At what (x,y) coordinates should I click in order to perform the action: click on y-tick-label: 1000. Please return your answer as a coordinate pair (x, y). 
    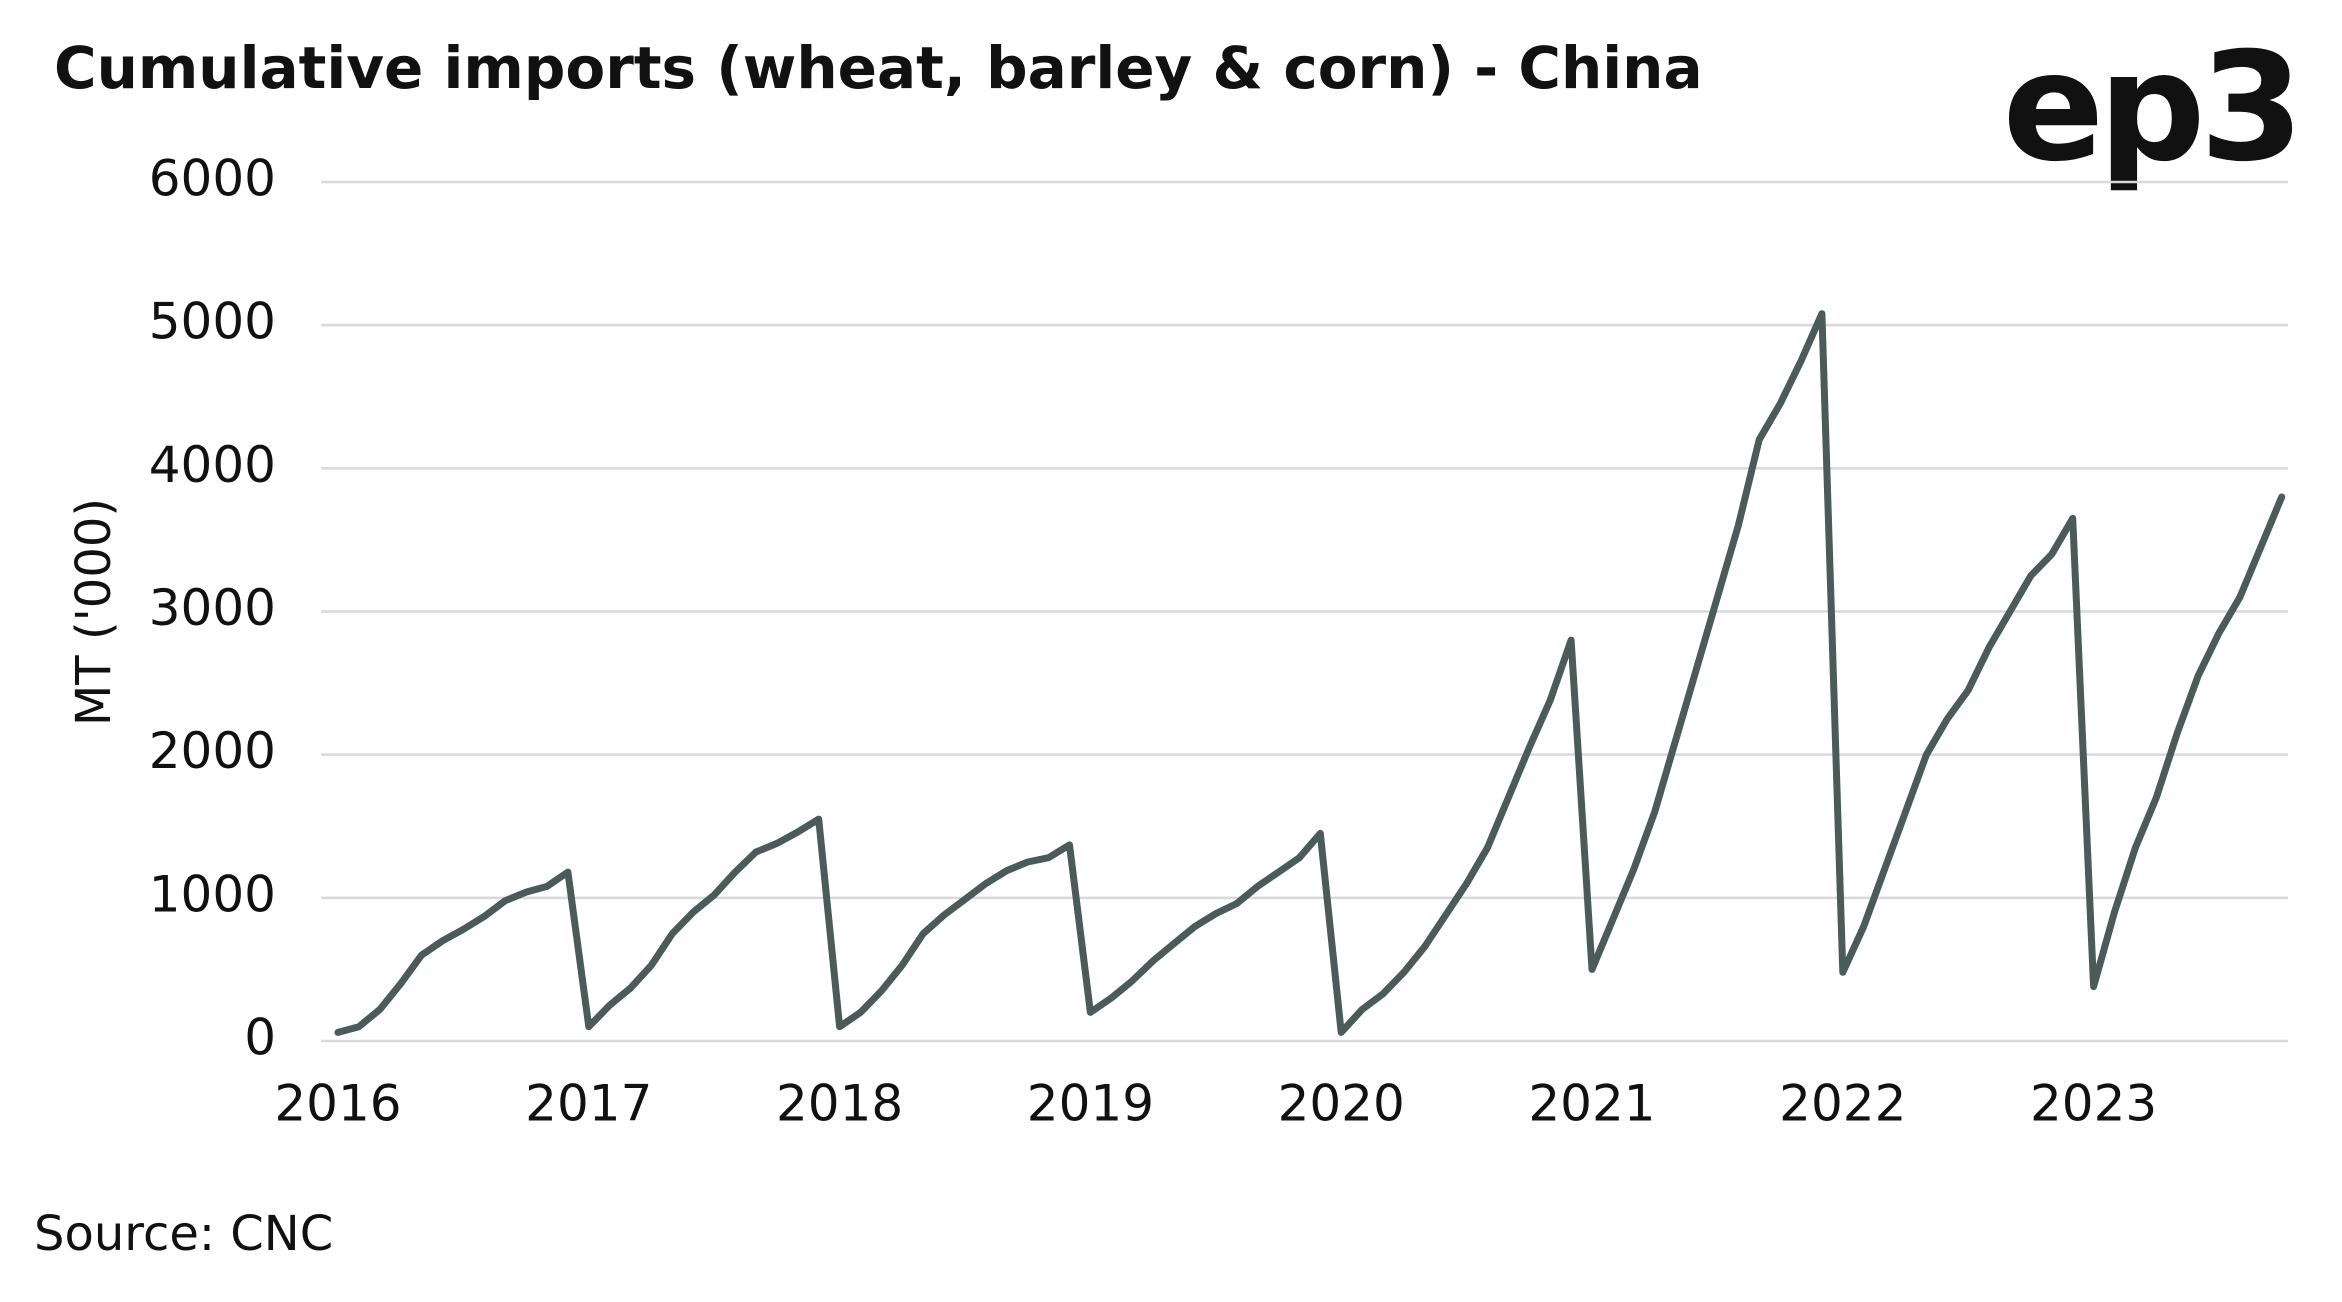
    Looking at the image, I should click on (212, 894).